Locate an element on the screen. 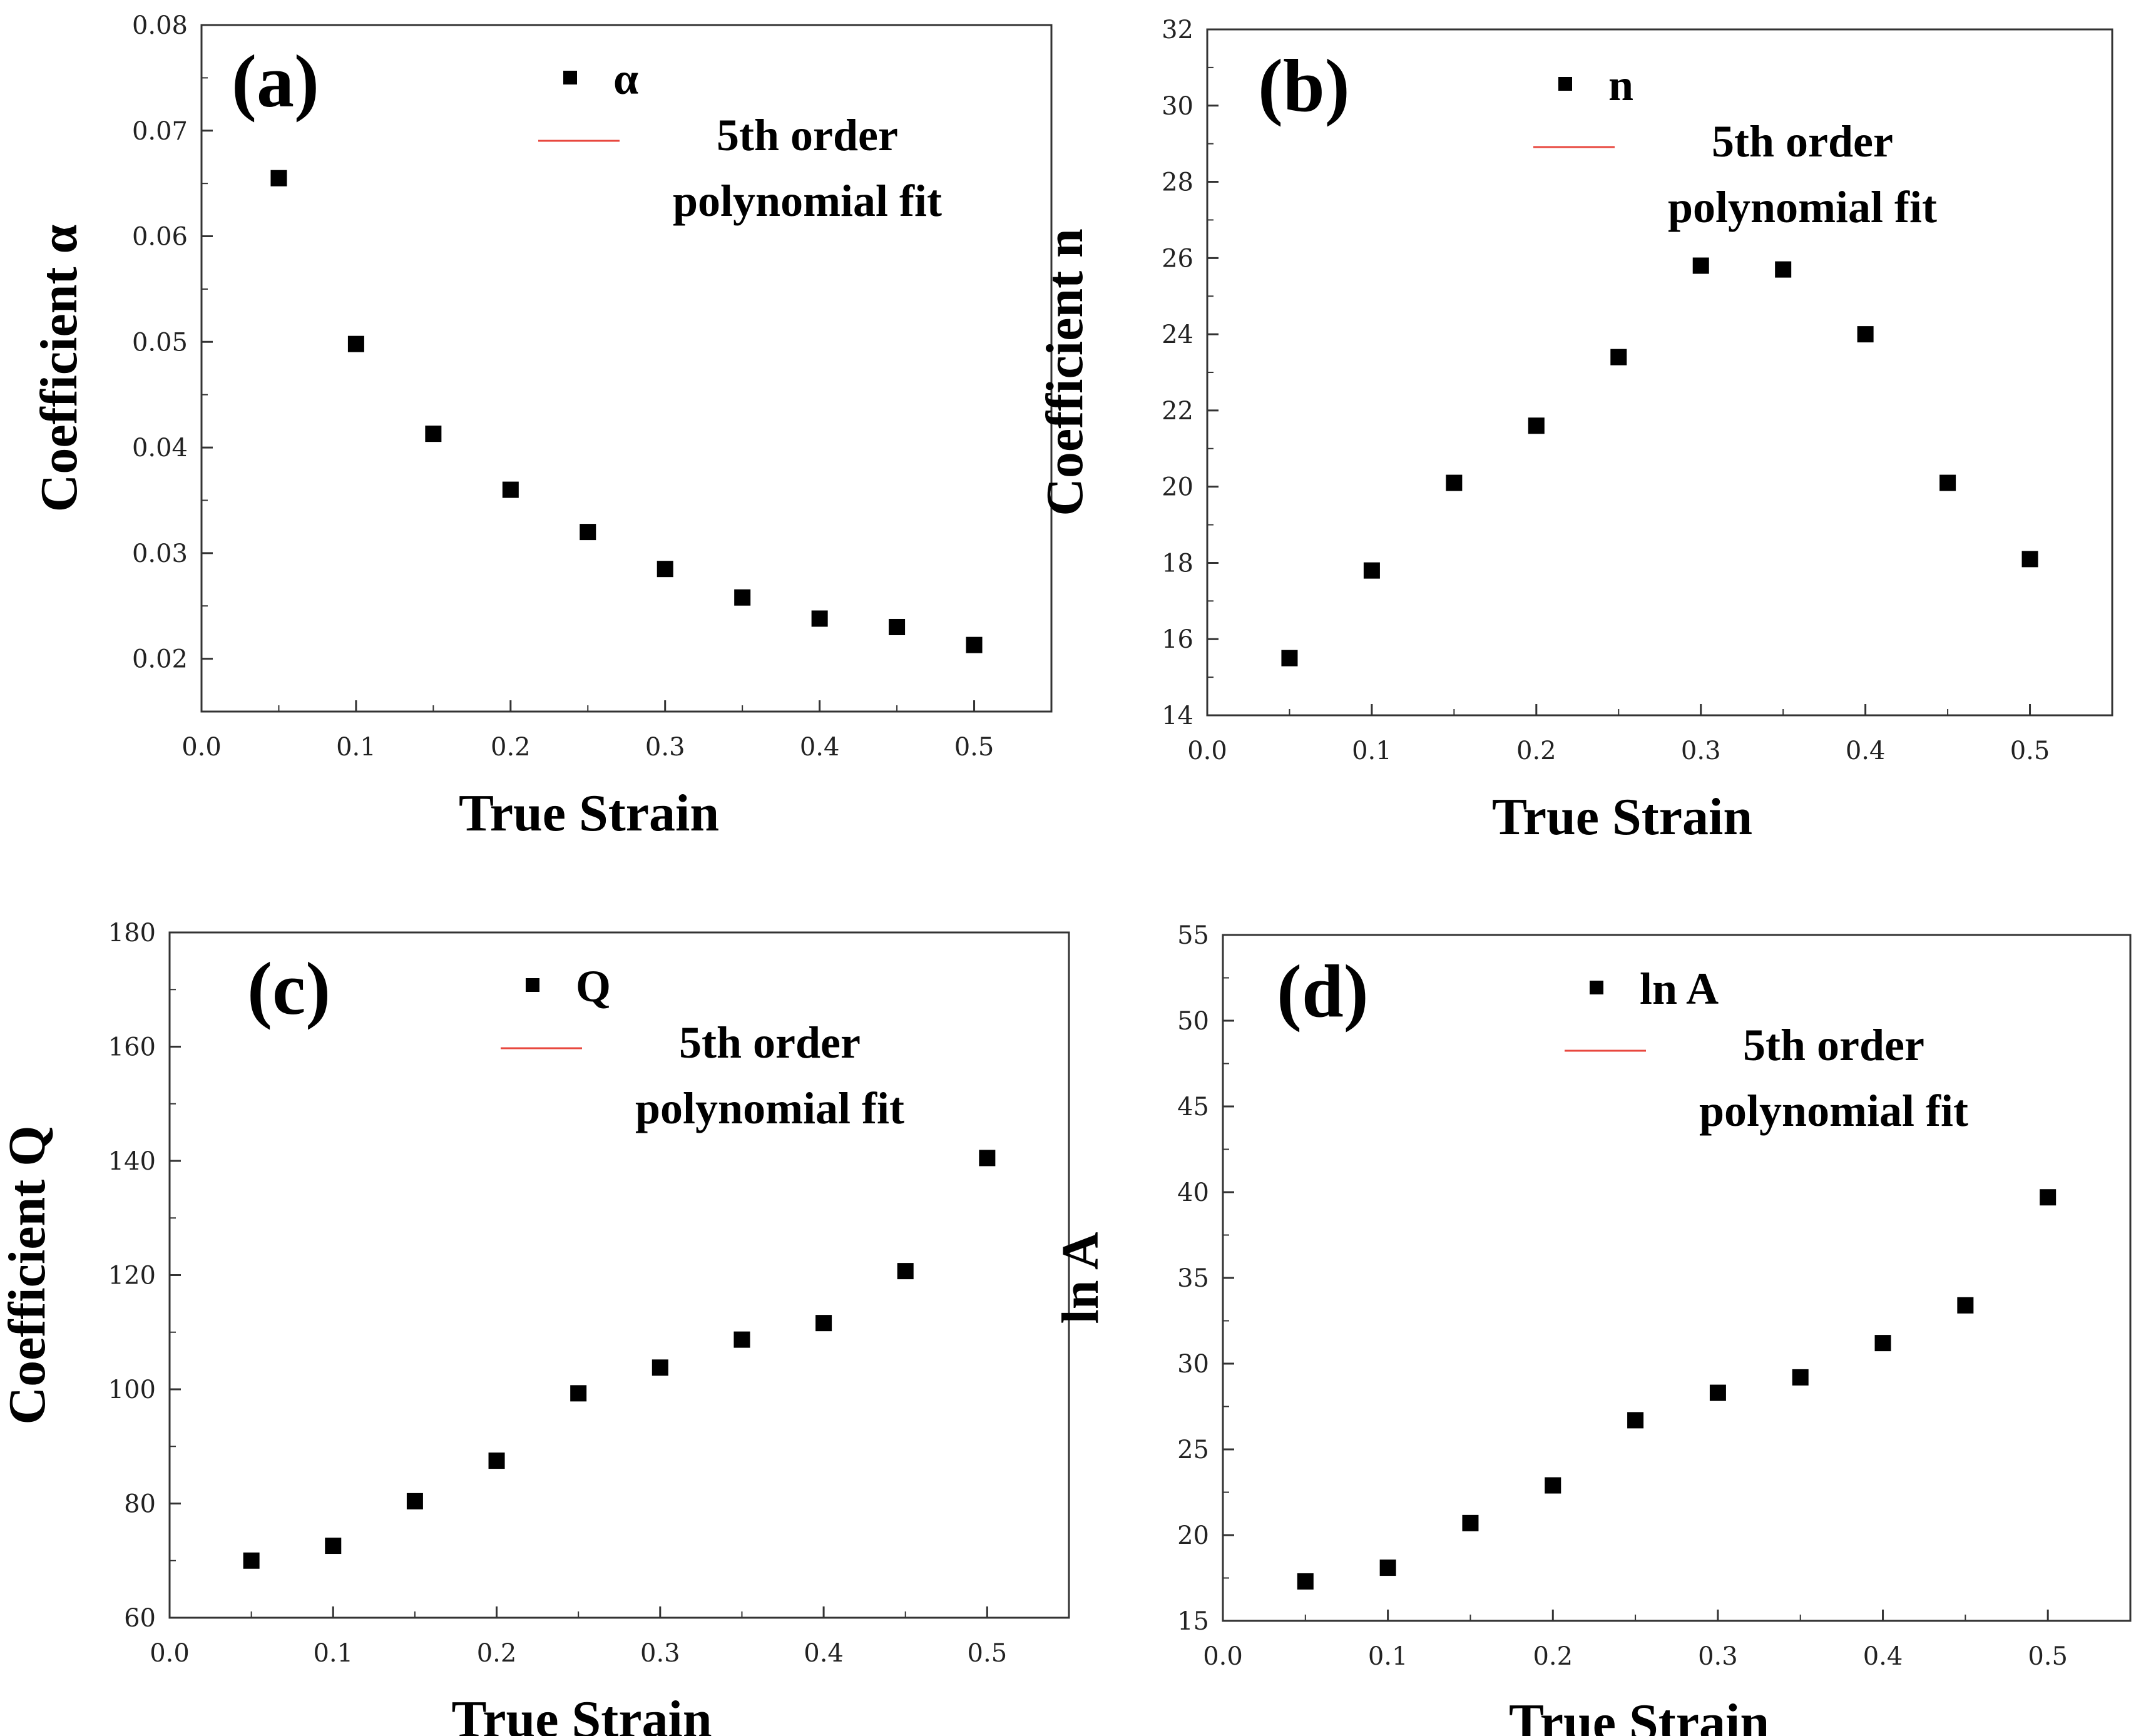 The width and height of the screenshot is (2141, 1736). legend: ln A 5th order polynomial fit is located at coordinates (1766, 1050).